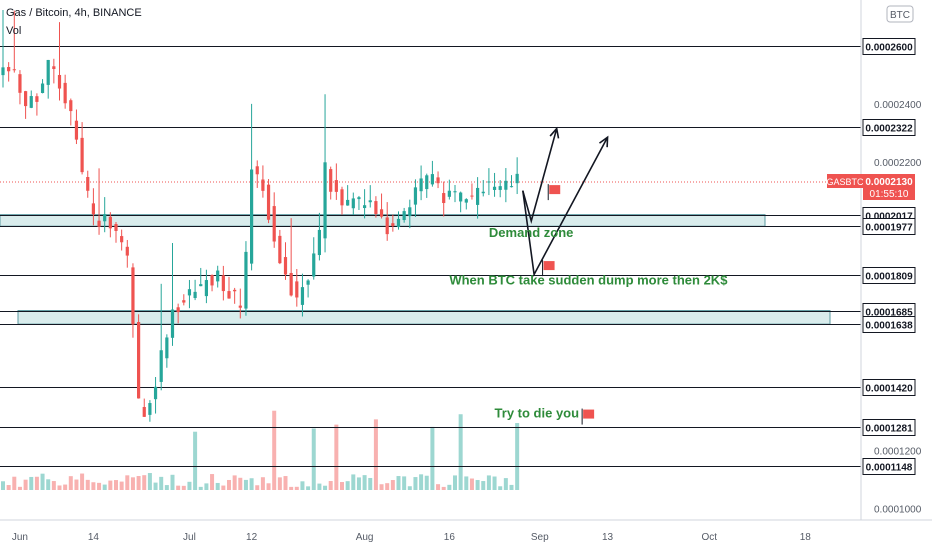  Describe the element at coordinates (450, 537) in the screenshot. I see `time-tick-label: 16` at that location.